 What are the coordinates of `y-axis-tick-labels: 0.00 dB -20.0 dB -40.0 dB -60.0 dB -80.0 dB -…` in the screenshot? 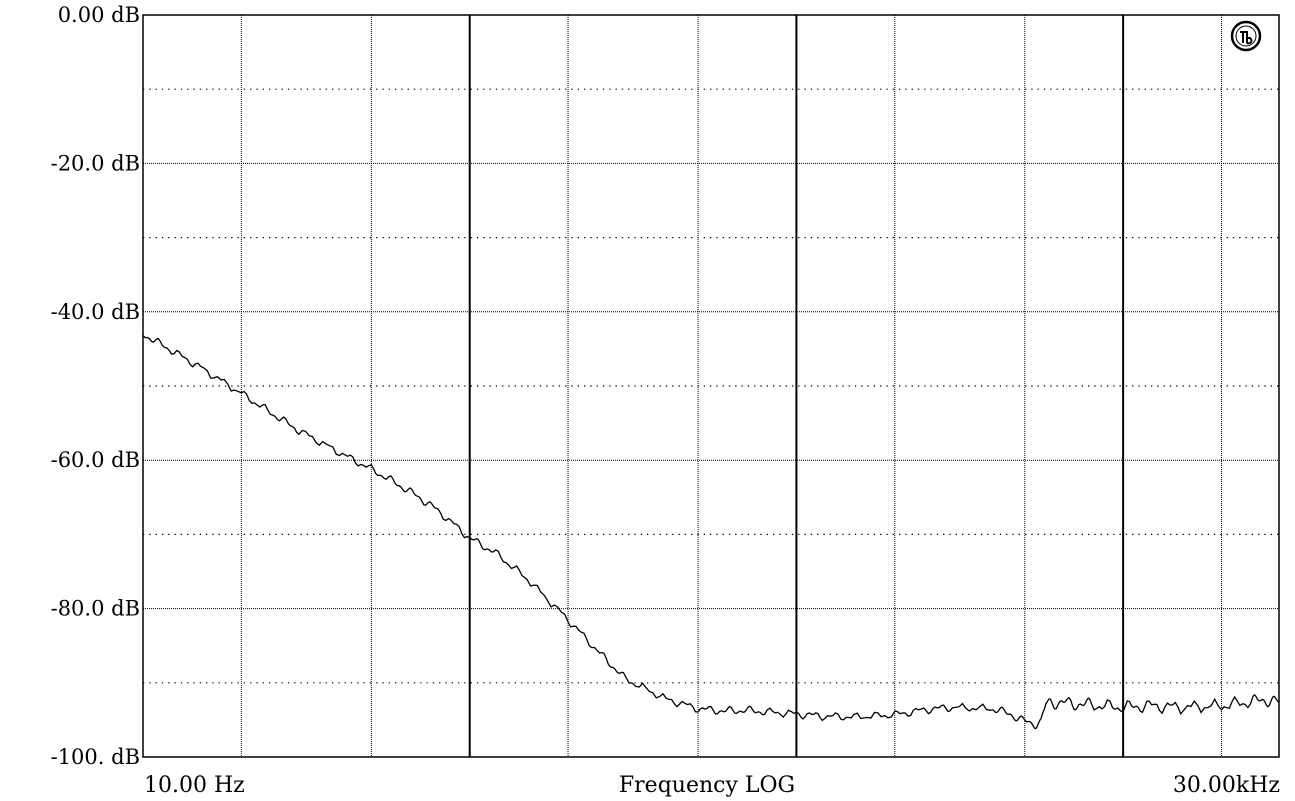 It's located at (95, 386).